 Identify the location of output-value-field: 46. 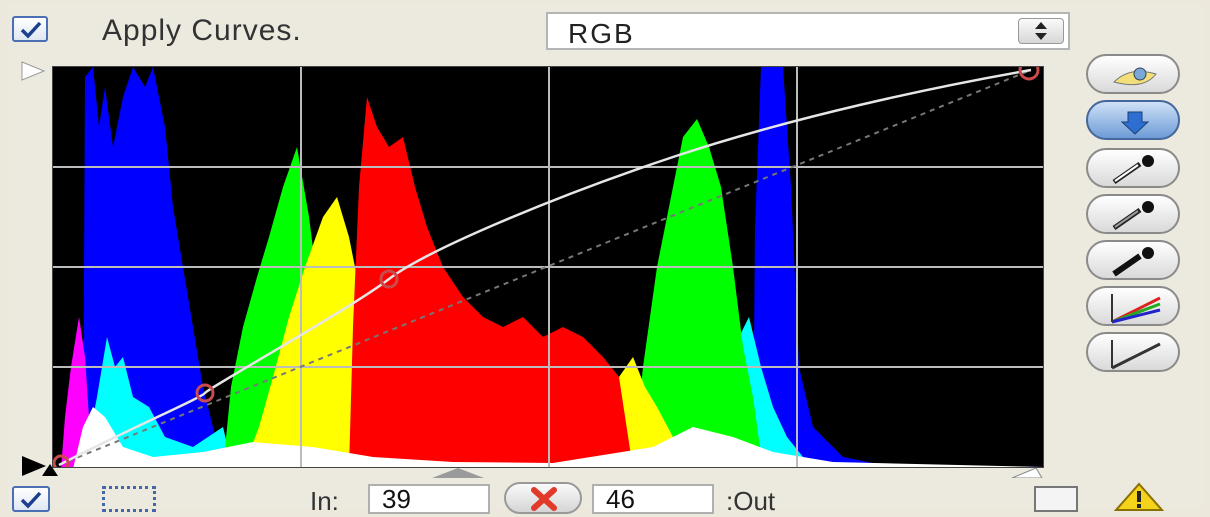
(653, 499).